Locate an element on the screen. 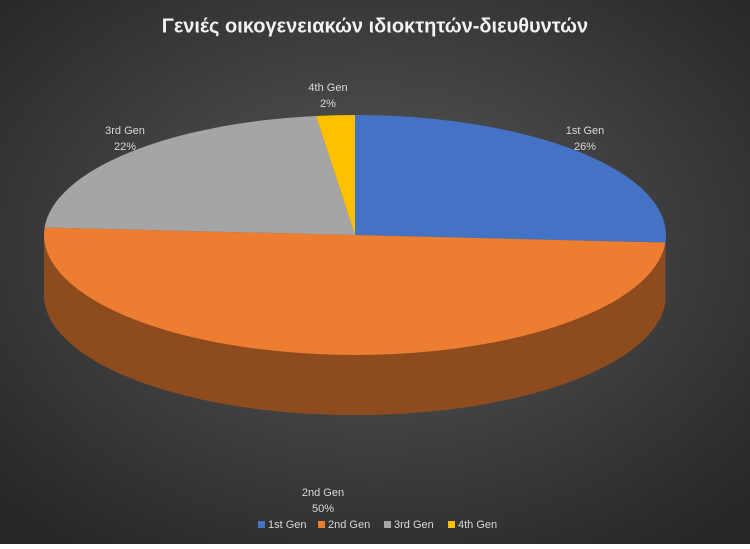 Image resolution: width=750 pixels, height=549 pixels. slice-side-shade is located at coordinates (665, 269).